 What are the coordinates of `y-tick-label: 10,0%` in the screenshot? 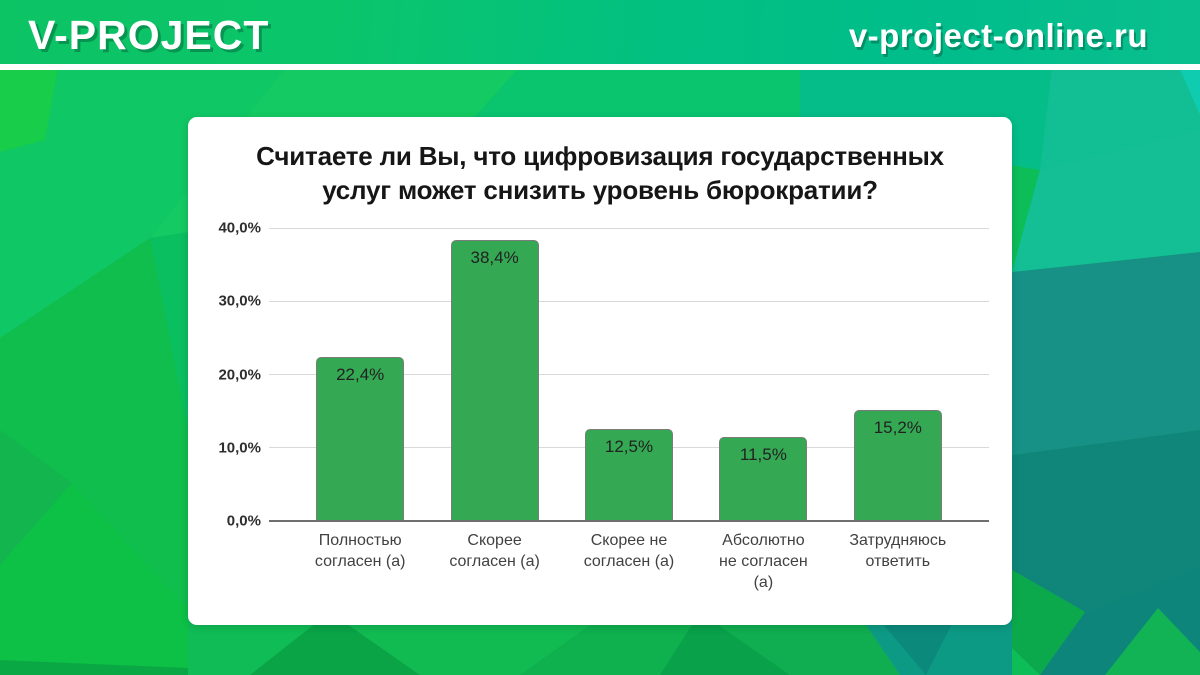 It's located at (239, 448).